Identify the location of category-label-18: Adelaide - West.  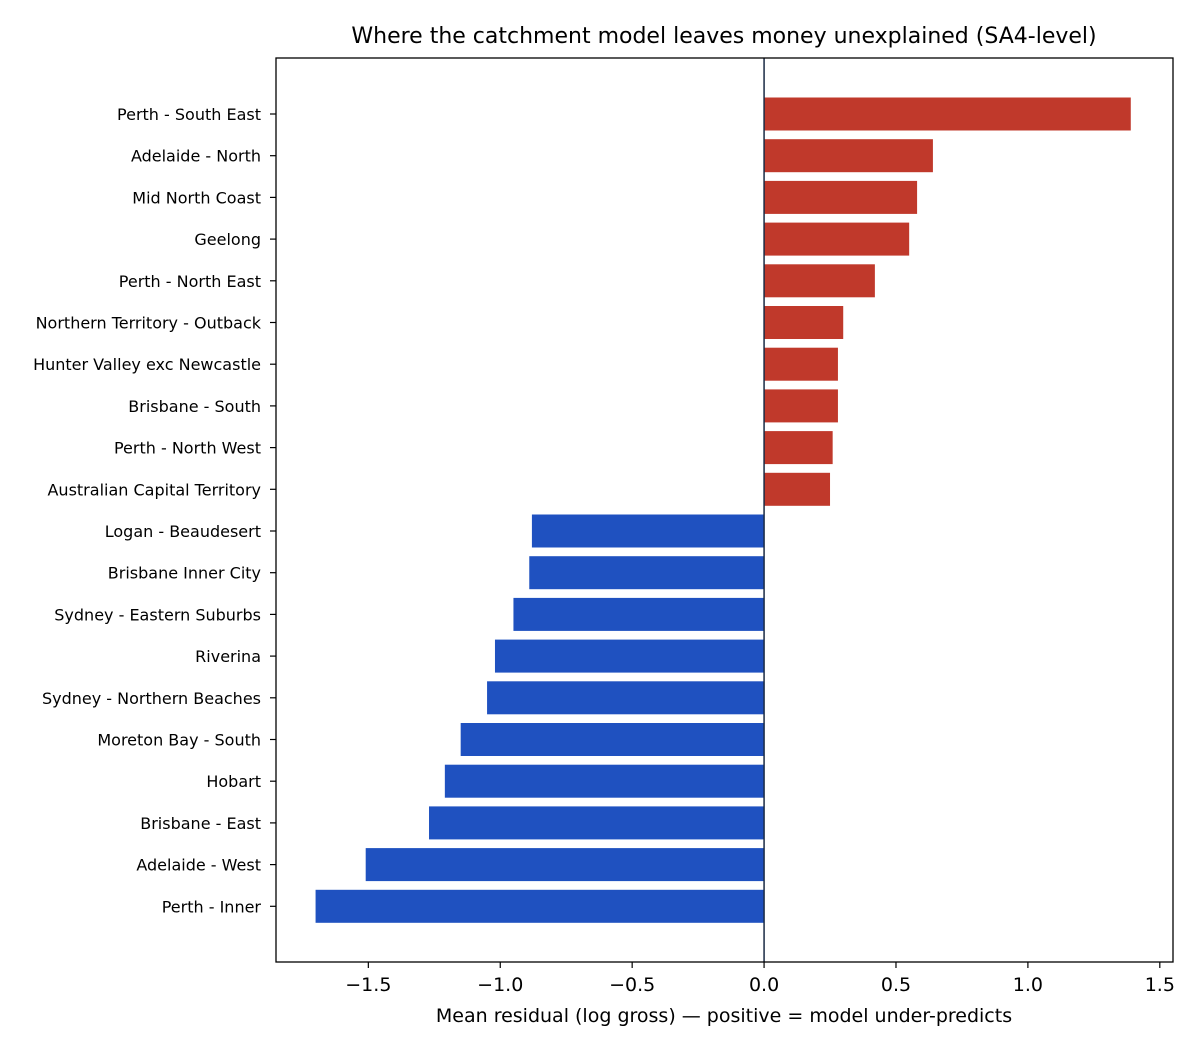
(198, 865).